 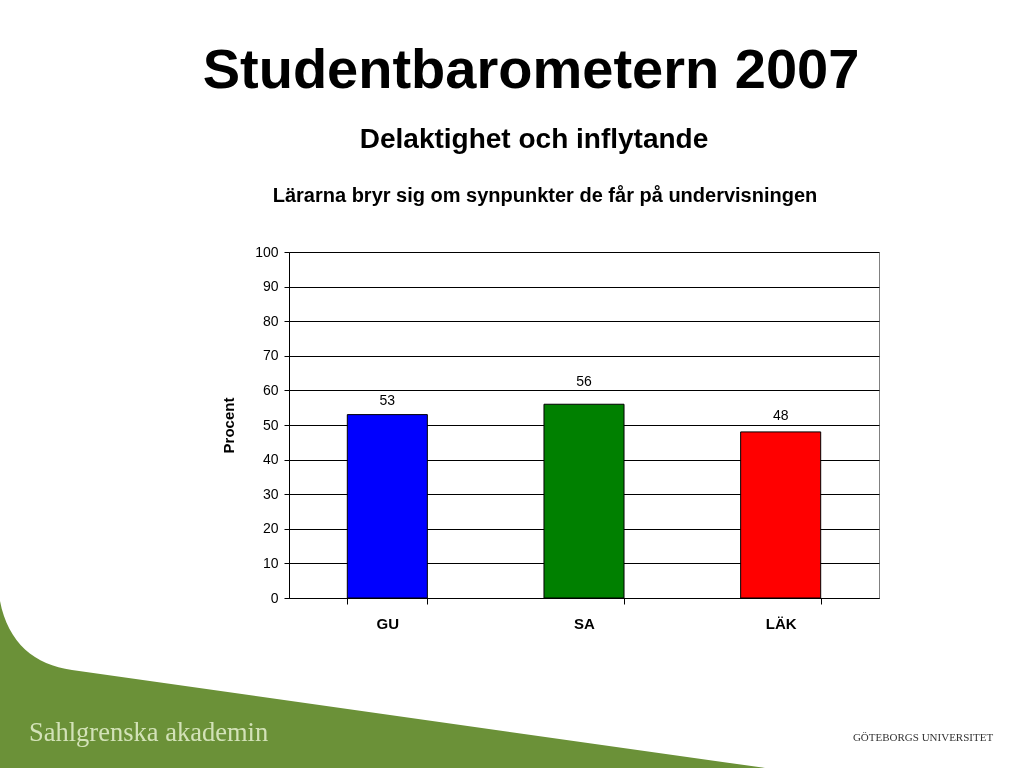 What do you see at coordinates (531, 68) in the screenshot?
I see `chart-title: Studentbarometern 2007` at bounding box center [531, 68].